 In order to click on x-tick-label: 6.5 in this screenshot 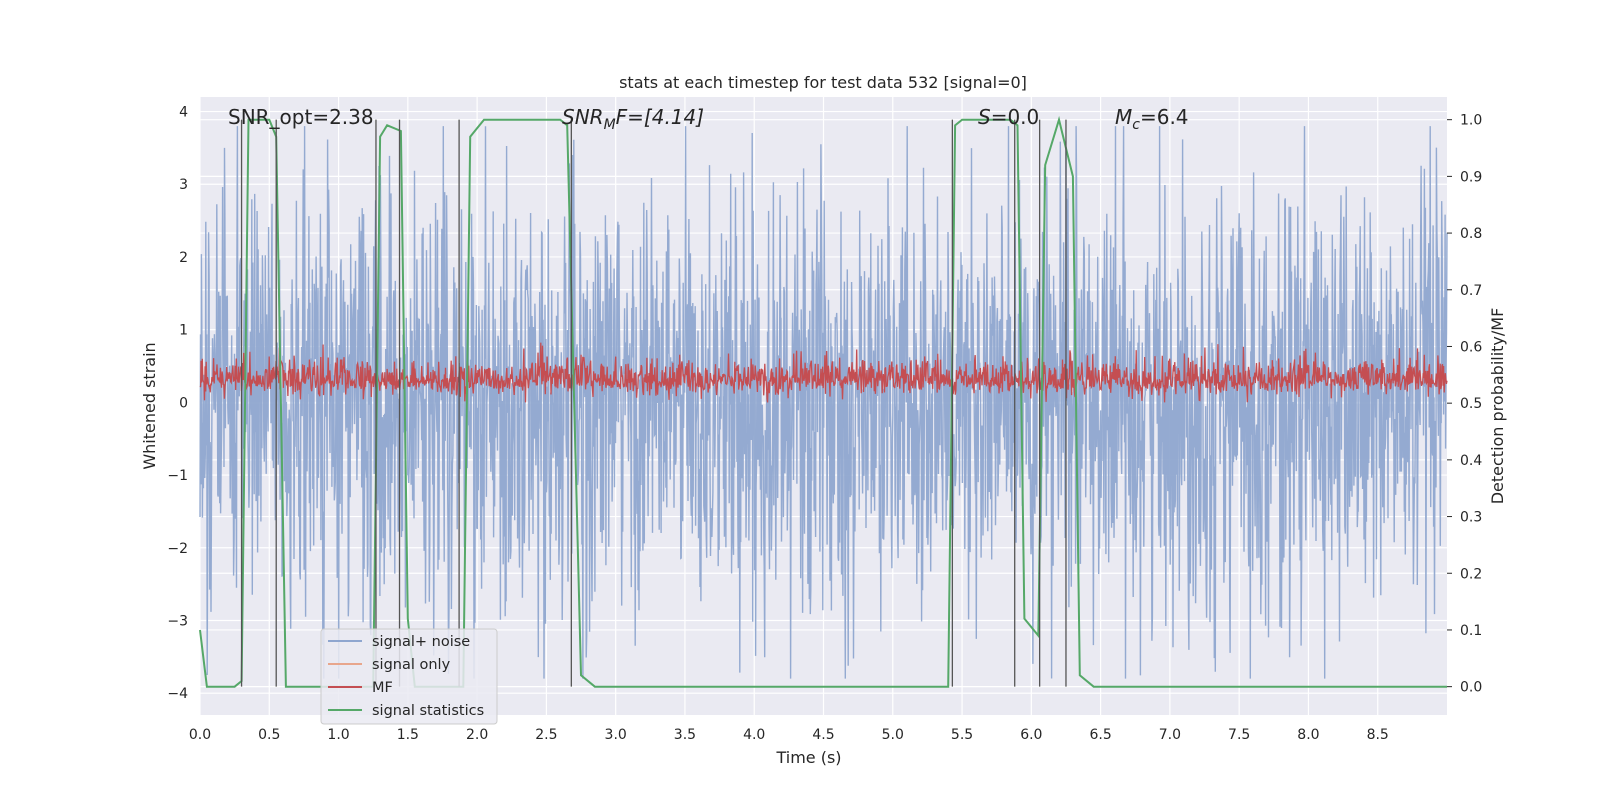, I will do `click(1100, 735)`.